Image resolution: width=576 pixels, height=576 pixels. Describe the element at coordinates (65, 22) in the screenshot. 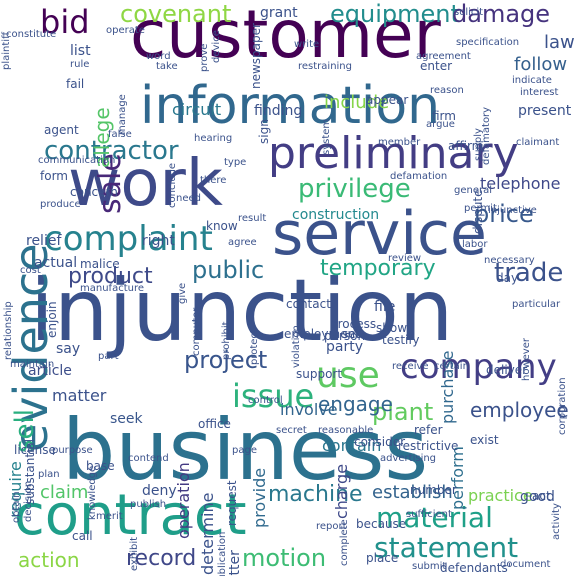

I see `word-bid: bid` at that location.